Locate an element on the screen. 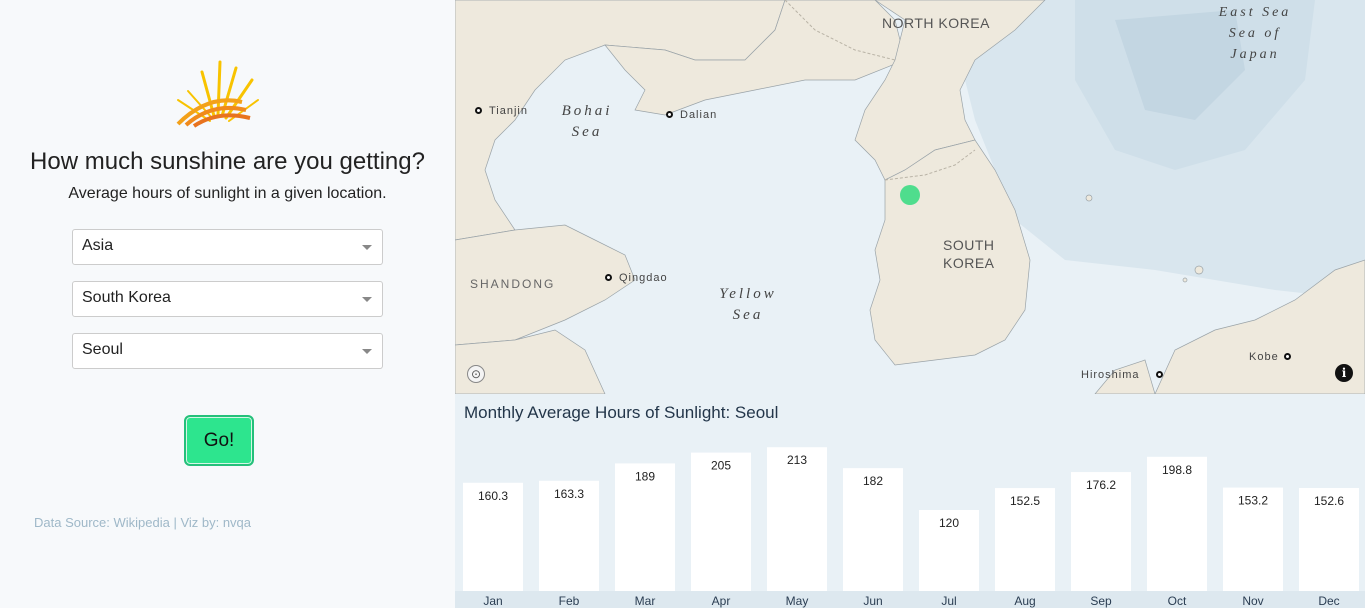  bar-value-label: 213 is located at coordinates (797, 460).